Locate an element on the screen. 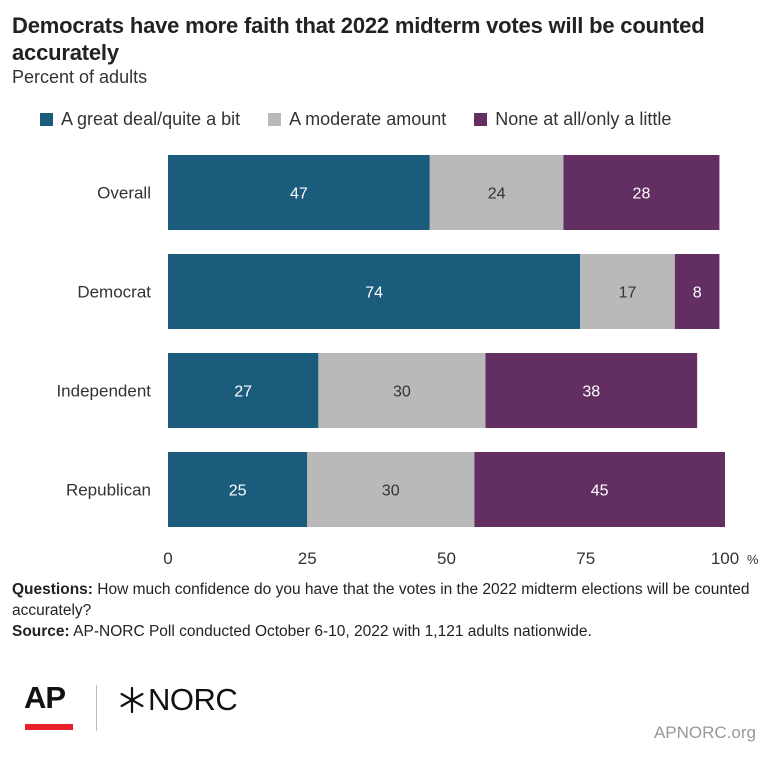  data-label-independent-1: 27 is located at coordinates (243, 392).